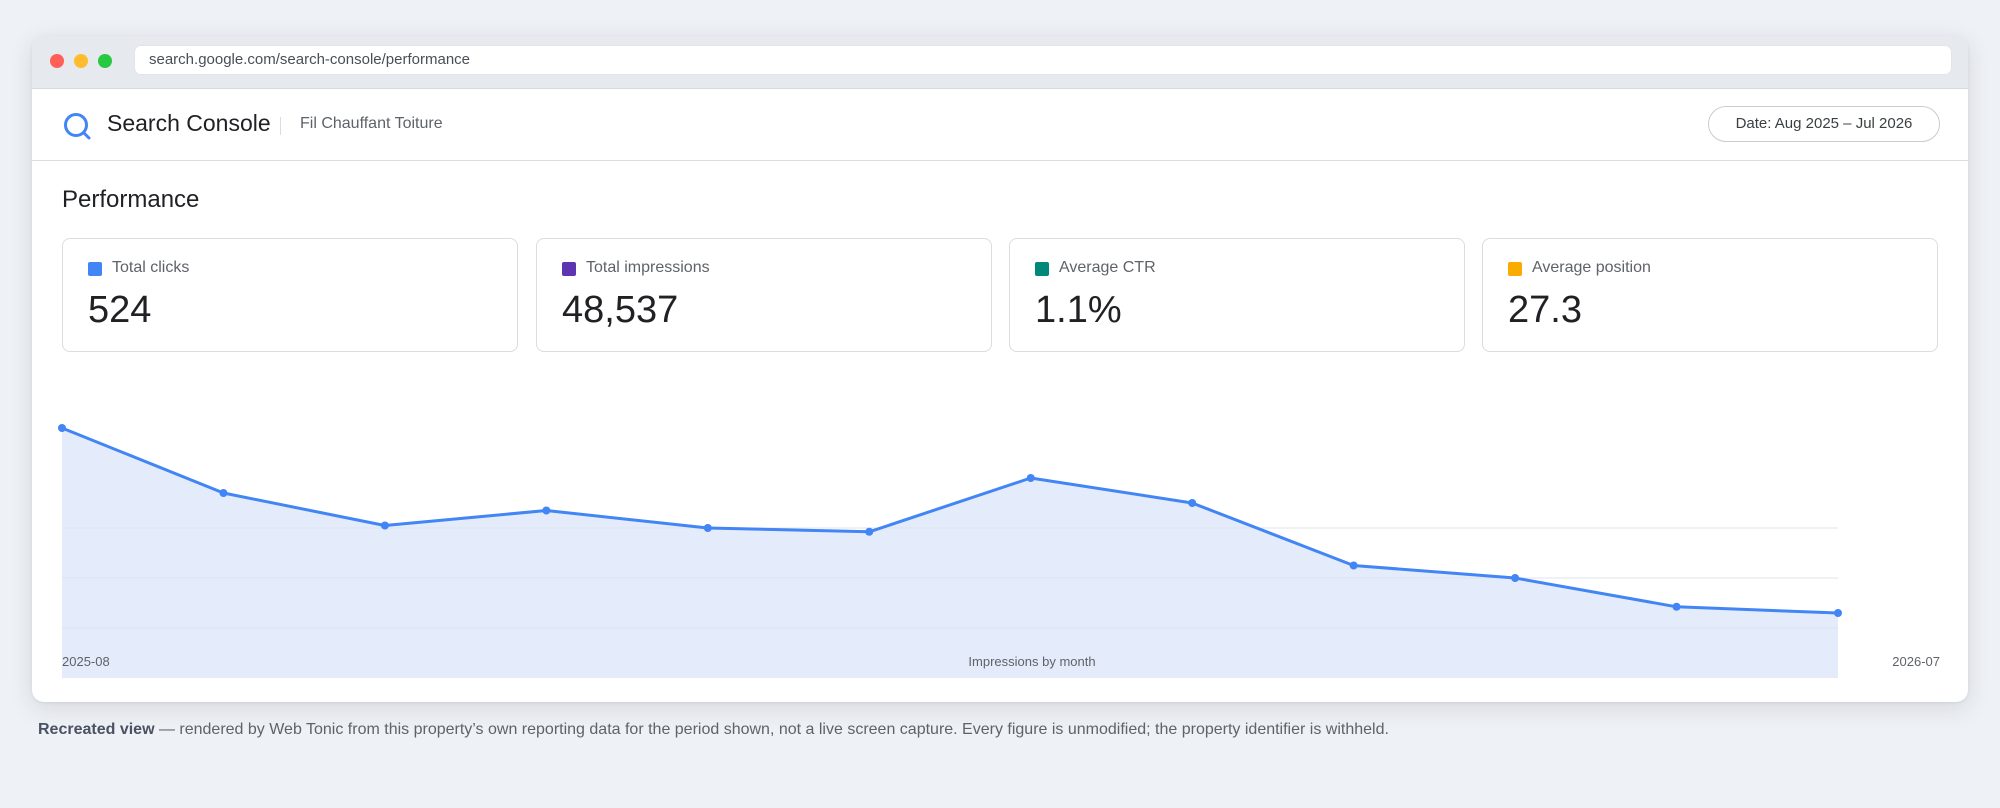 The width and height of the screenshot is (2000, 808). Describe the element at coordinates (96, 729) in the screenshot. I see `caption-bold: Recreated view` at that location.